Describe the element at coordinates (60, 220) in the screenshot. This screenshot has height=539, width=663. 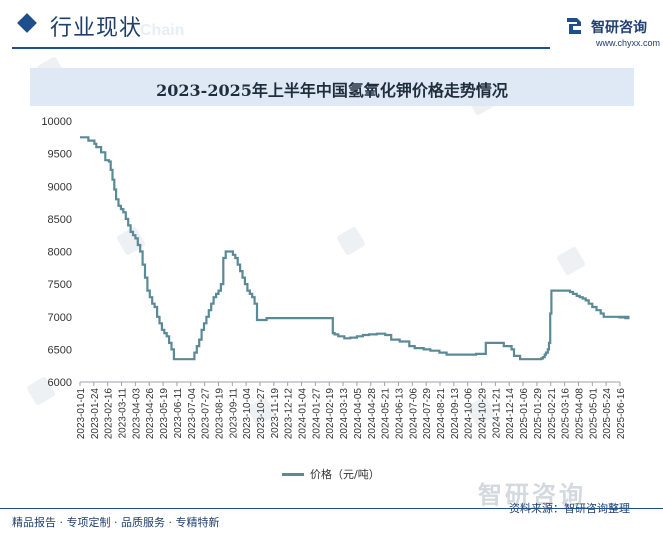
I see `y-tick-label: 8500` at that location.